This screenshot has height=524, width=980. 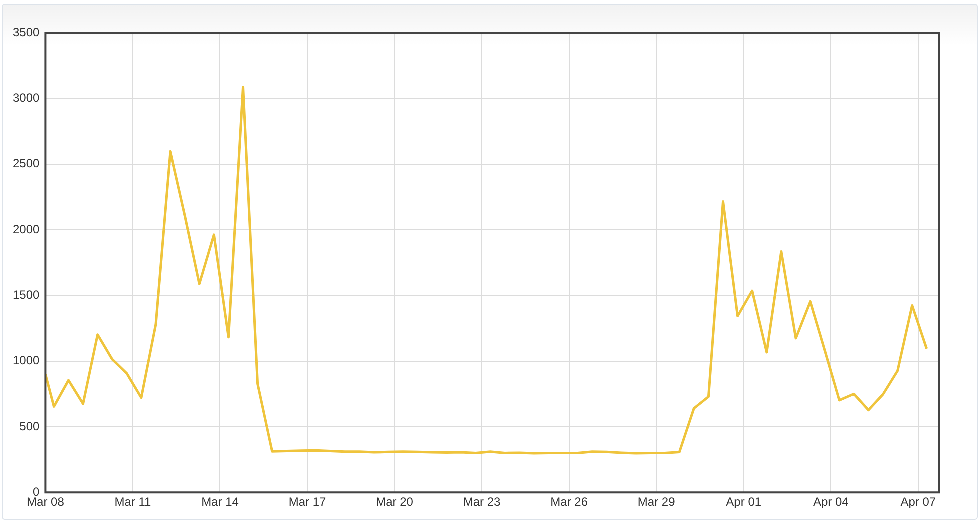 I want to click on x-tick-label: Apr 04, so click(x=831, y=502).